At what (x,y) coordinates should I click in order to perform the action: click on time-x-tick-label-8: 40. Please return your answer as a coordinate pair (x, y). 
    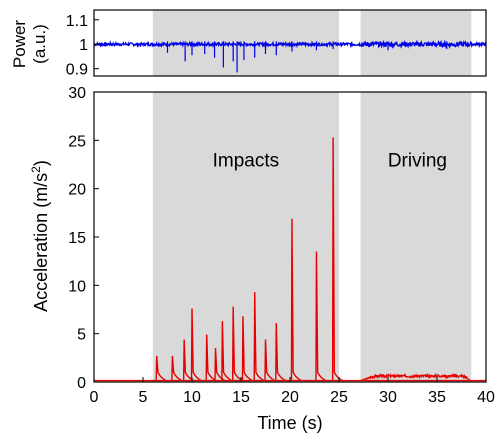
    Looking at the image, I should click on (486, 397).